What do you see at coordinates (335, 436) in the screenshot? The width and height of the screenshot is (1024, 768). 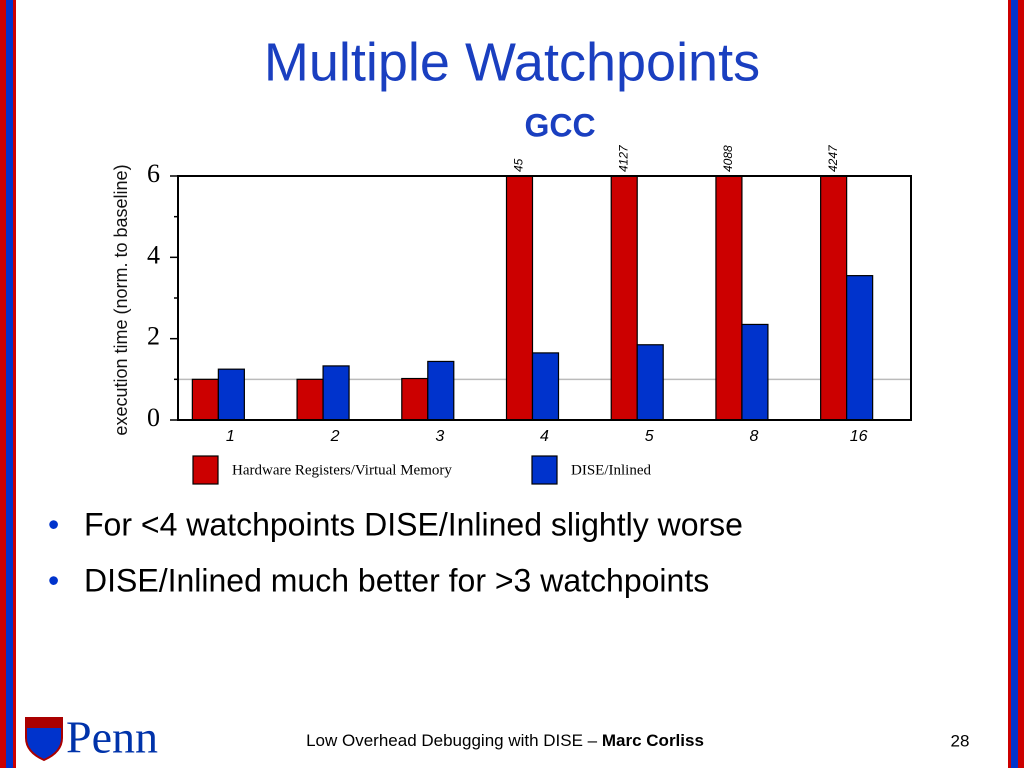 I see `x-tick-label: 2` at bounding box center [335, 436].